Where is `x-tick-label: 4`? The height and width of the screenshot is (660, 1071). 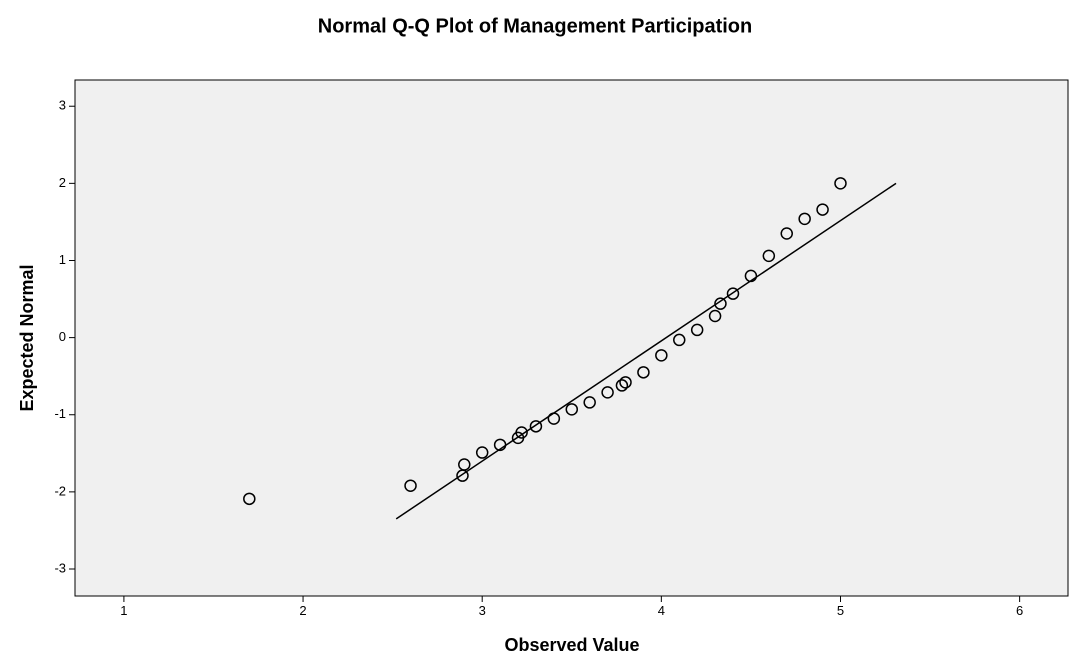
x-tick-label: 4 is located at coordinates (661, 610).